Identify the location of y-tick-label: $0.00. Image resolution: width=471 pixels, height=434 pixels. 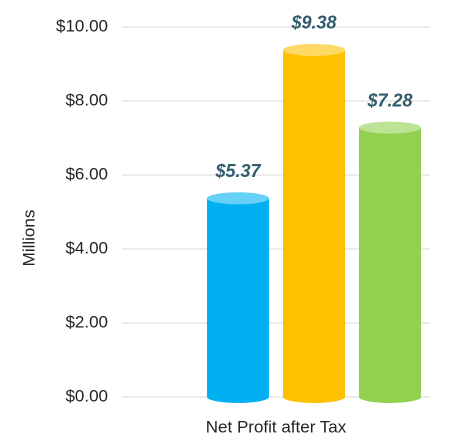
(86, 395).